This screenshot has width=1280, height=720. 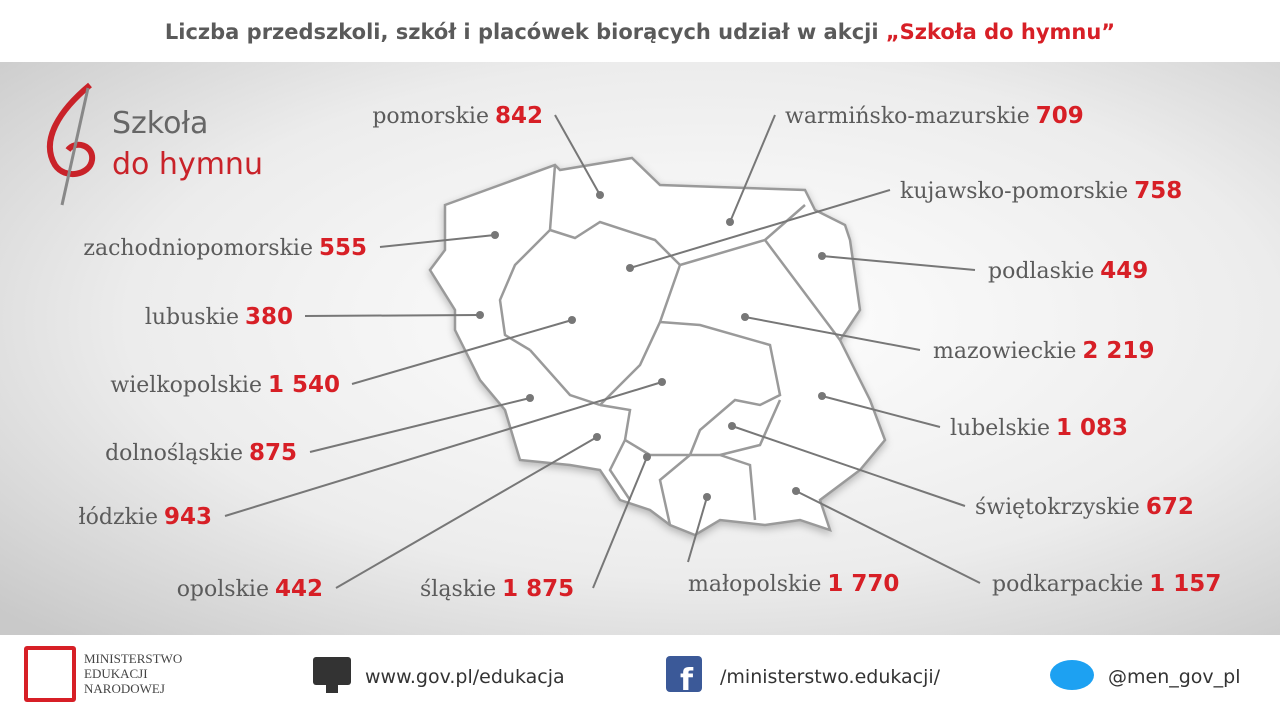 What do you see at coordinates (273, 453) in the screenshot?
I see `region-count: 875` at bounding box center [273, 453].